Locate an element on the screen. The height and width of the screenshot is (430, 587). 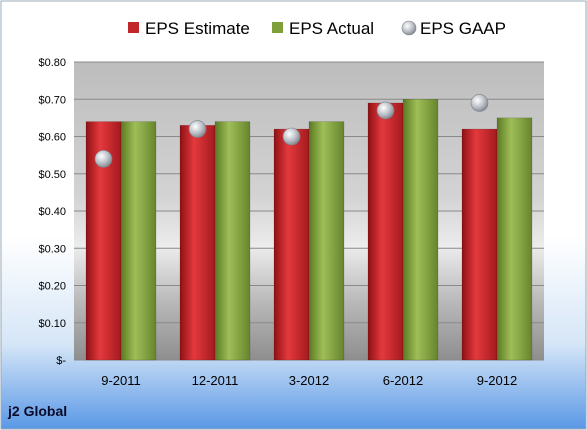
gaap-points-layer is located at coordinates (291, 131).